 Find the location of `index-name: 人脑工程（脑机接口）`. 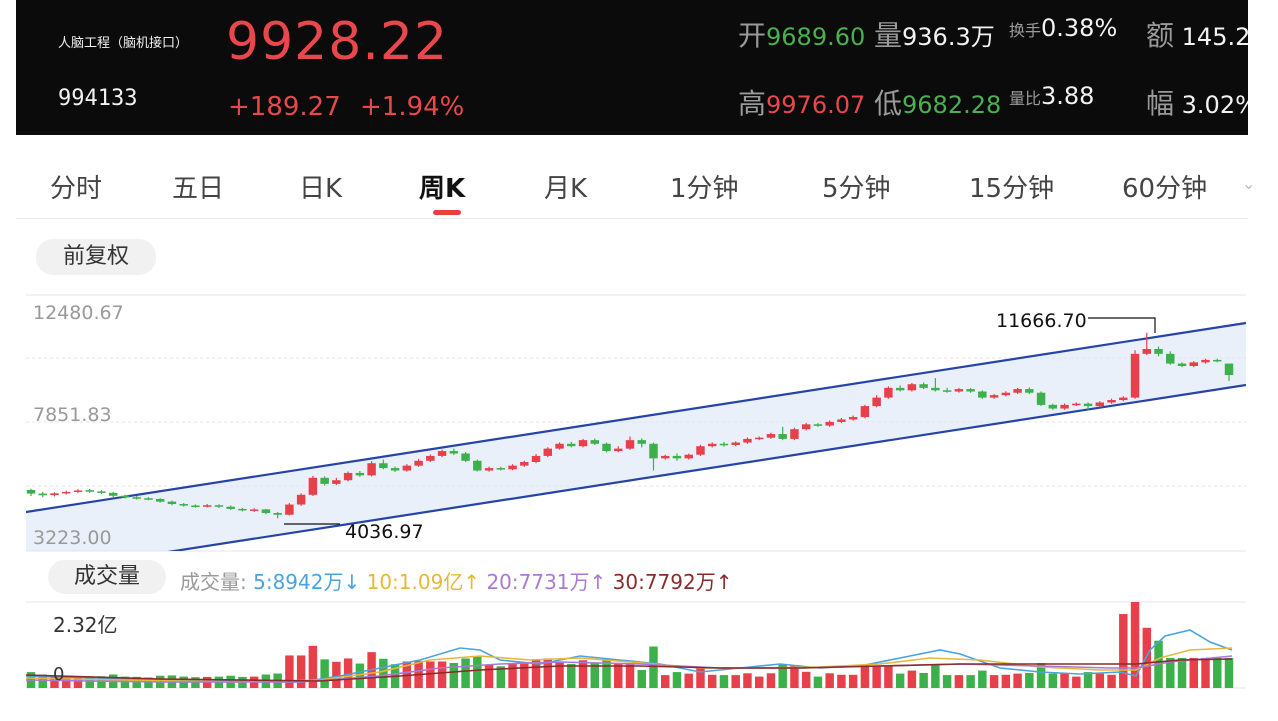

index-name: 人脑工程（脑机接口） is located at coordinates (123, 43).